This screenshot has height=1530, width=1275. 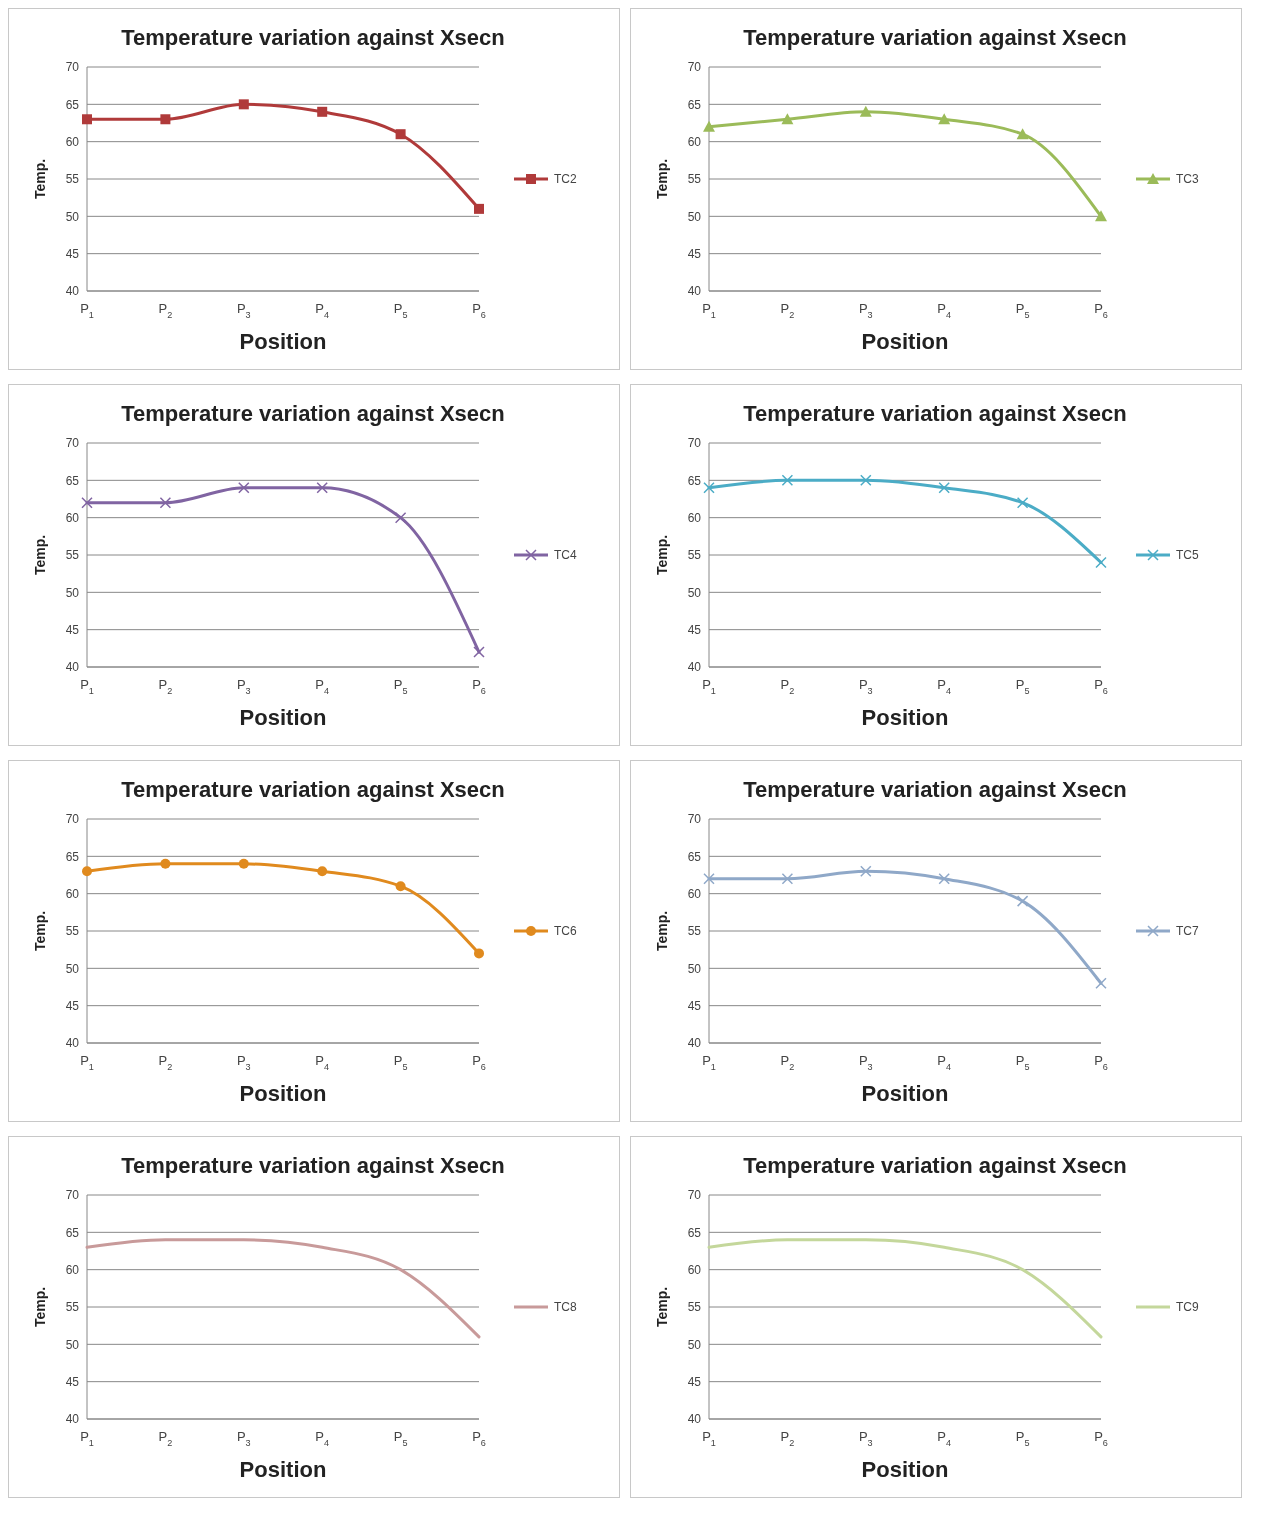 I want to click on legend-label: TC2, so click(x=565, y=179).